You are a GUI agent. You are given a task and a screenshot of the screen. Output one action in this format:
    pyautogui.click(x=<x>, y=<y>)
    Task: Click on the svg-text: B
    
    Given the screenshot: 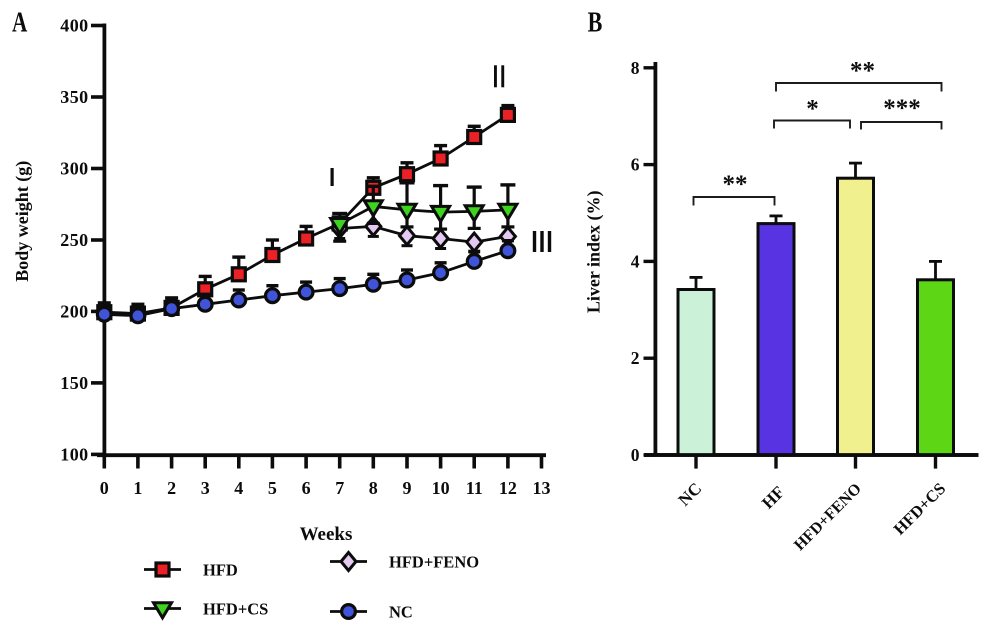 What is the action you would take?
    pyautogui.click(x=595, y=22)
    